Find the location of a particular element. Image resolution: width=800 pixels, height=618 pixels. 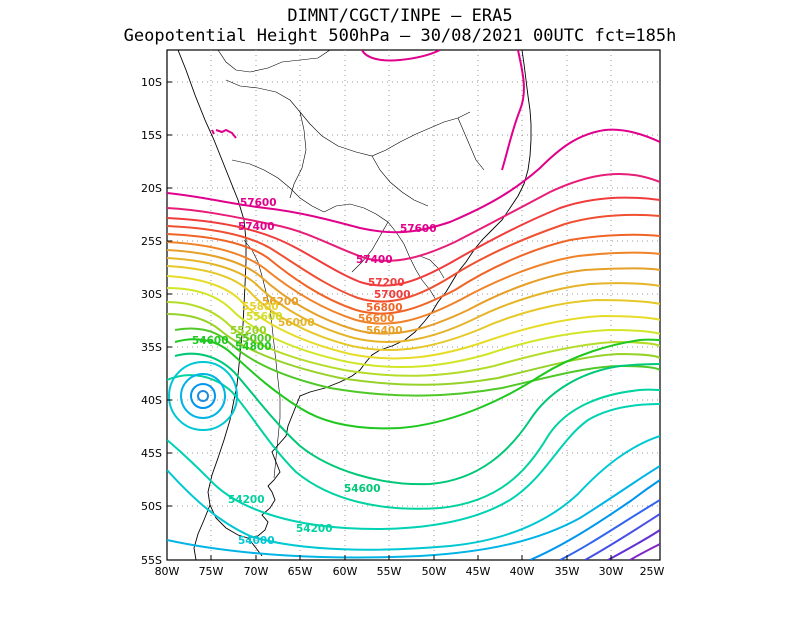

contour-label: 56200 is located at coordinates (280, 302).